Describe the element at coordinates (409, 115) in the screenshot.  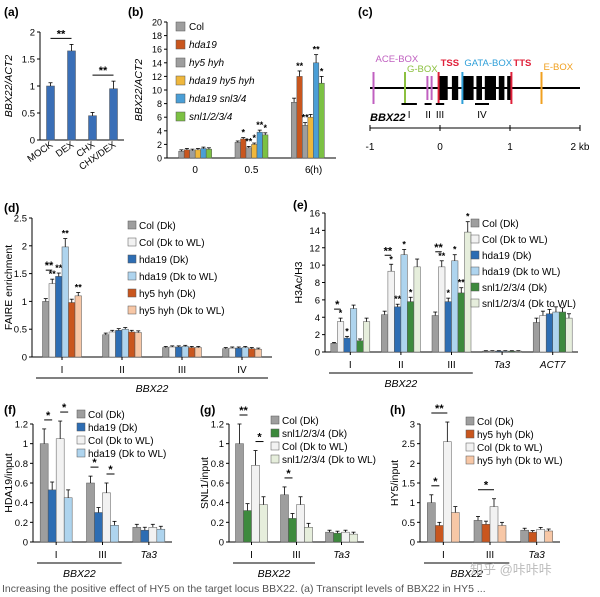
I see `region-label: I` at that location.